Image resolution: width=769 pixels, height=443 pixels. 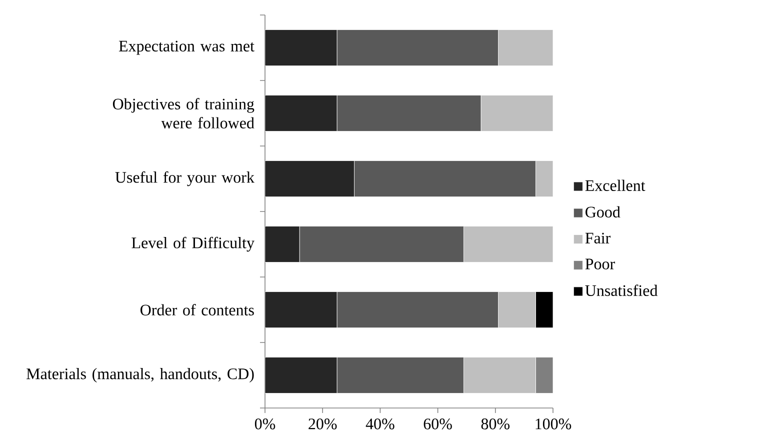 What do you see at coordinates (495, 424) in the screenshot?
I see `x-tick-label: 80%` at bounding box center [495, 424].